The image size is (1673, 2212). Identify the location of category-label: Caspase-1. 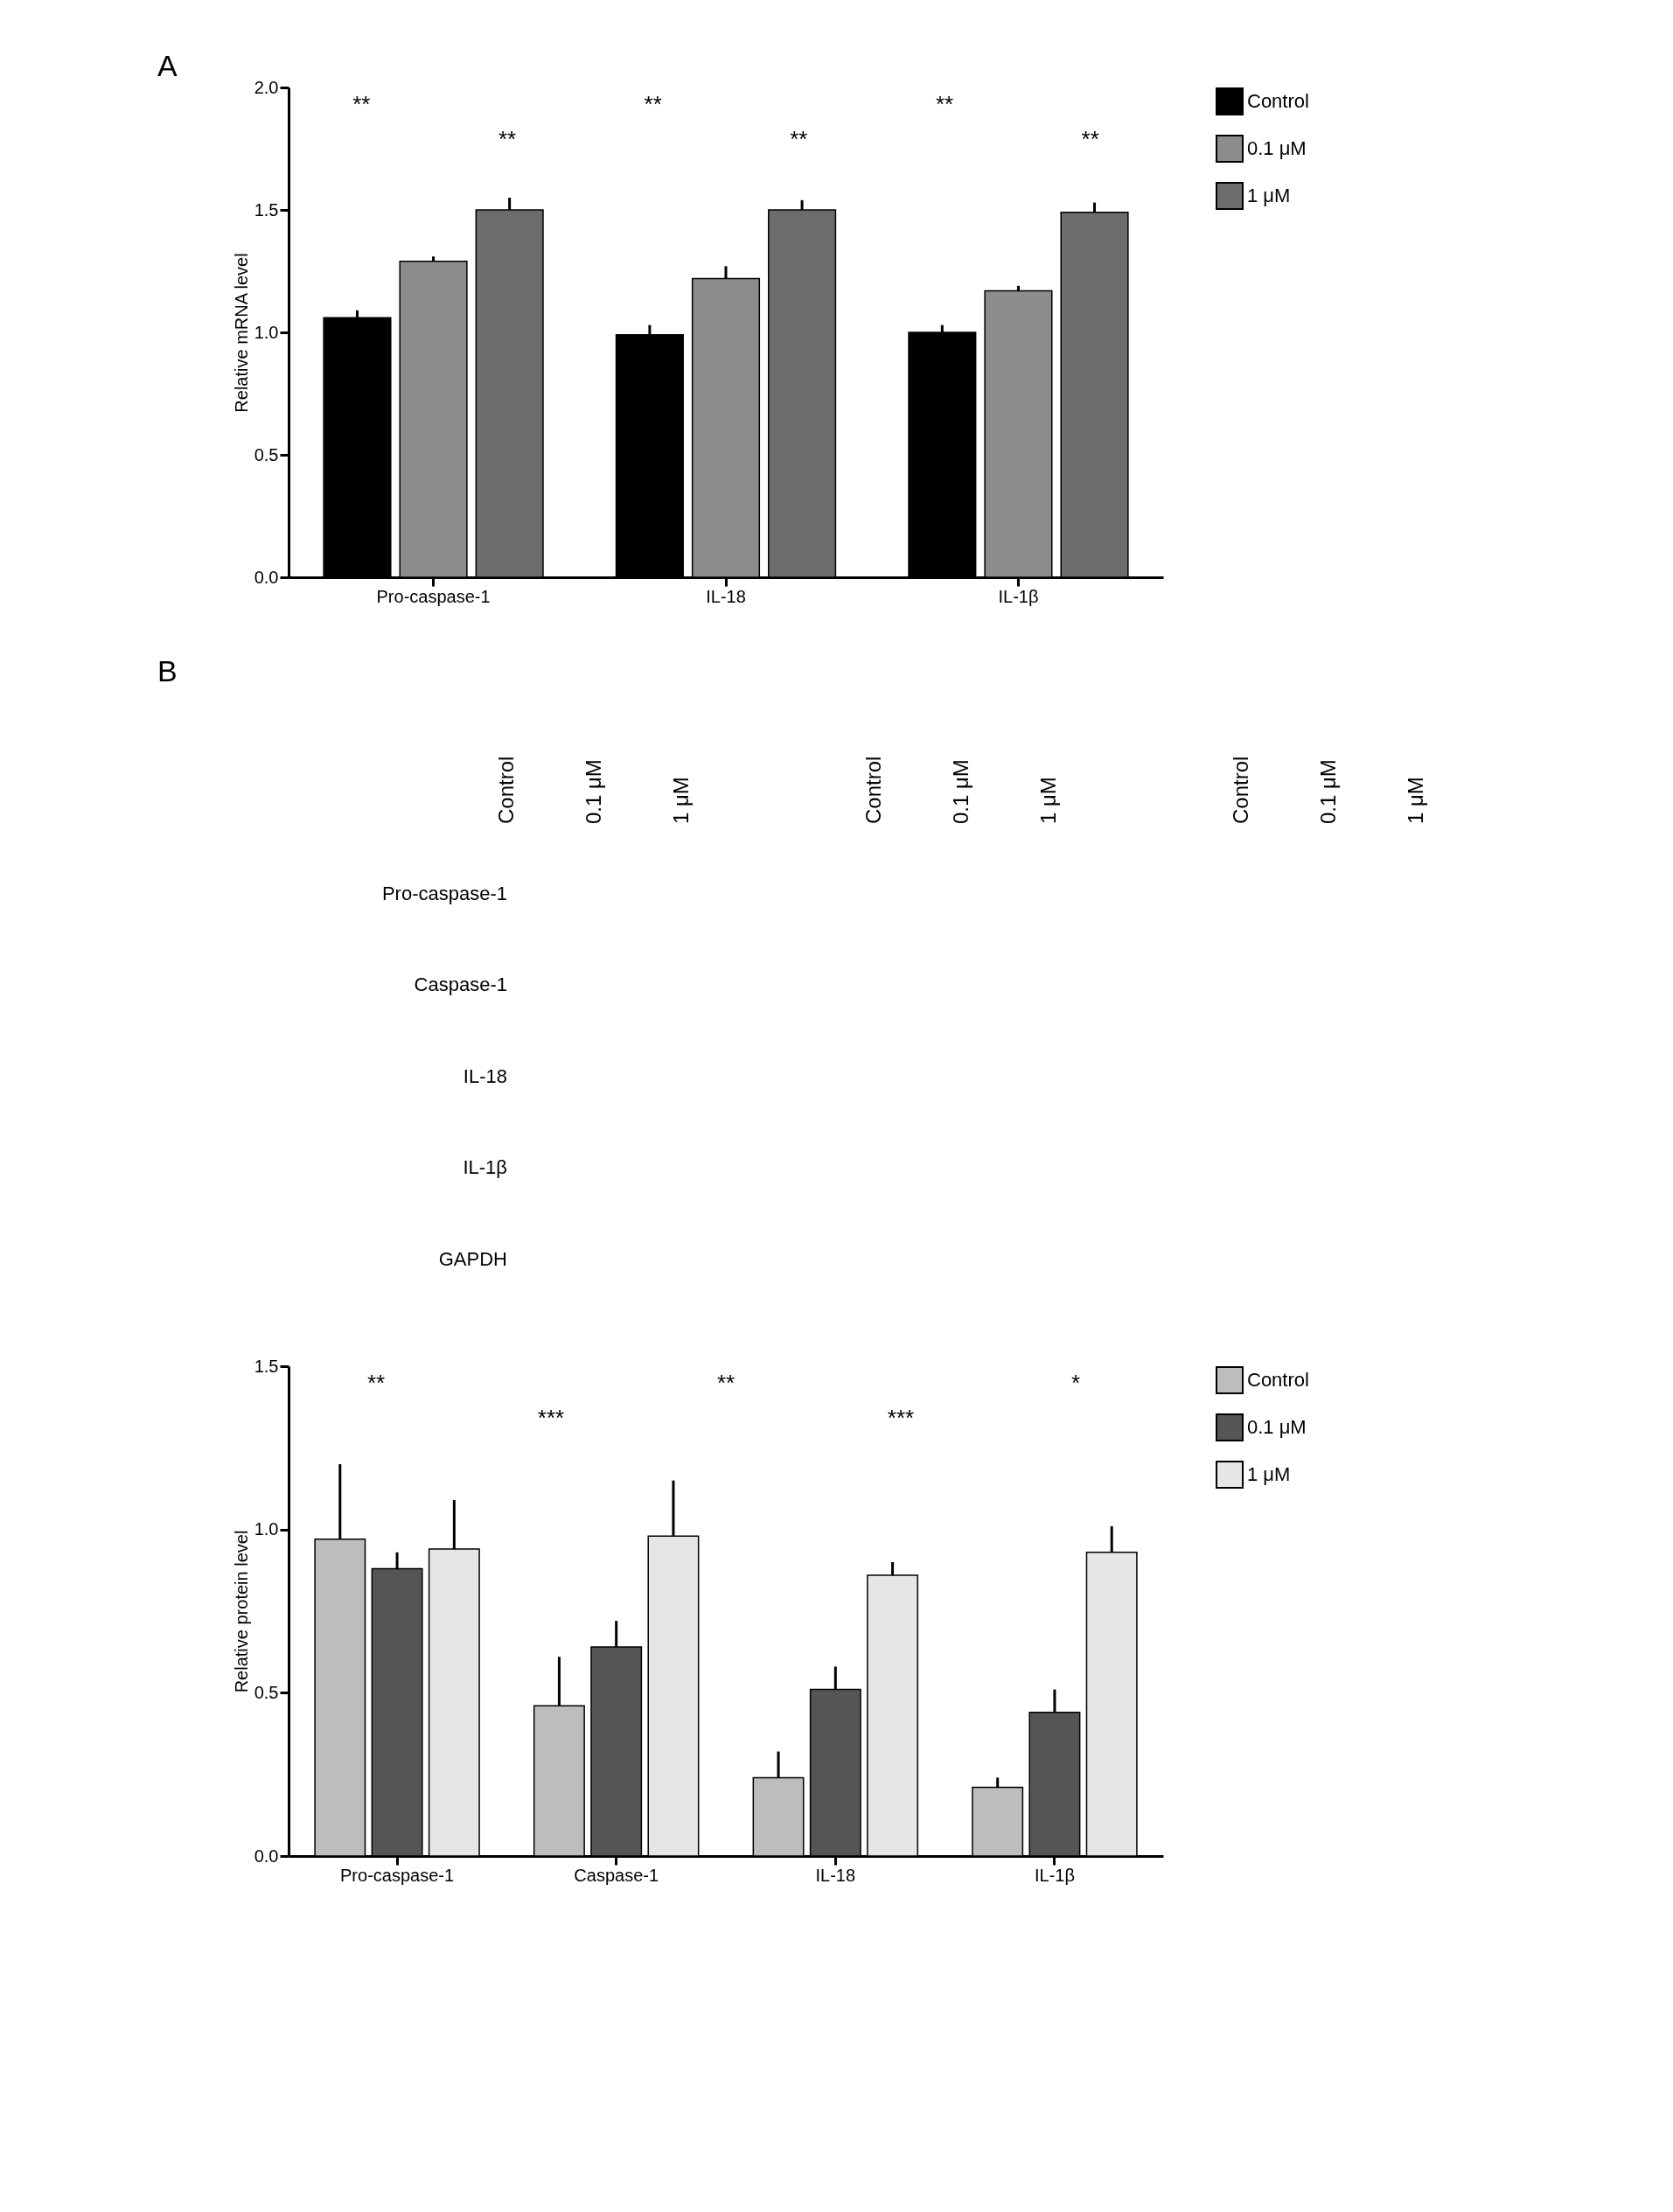
(461, 984).